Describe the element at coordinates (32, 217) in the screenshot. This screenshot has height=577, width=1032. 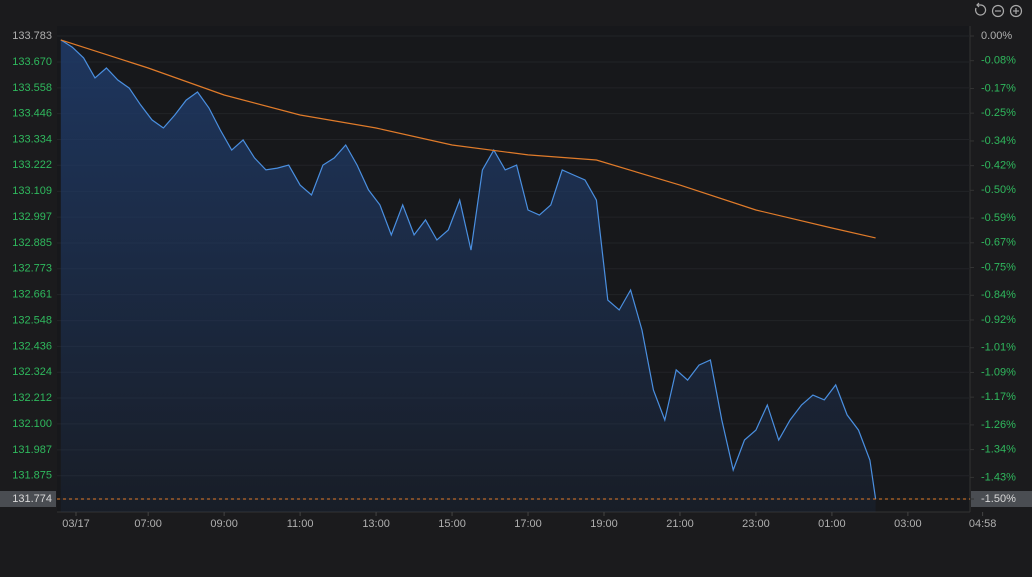
I see `y-tick-label: 132.997` at that location.